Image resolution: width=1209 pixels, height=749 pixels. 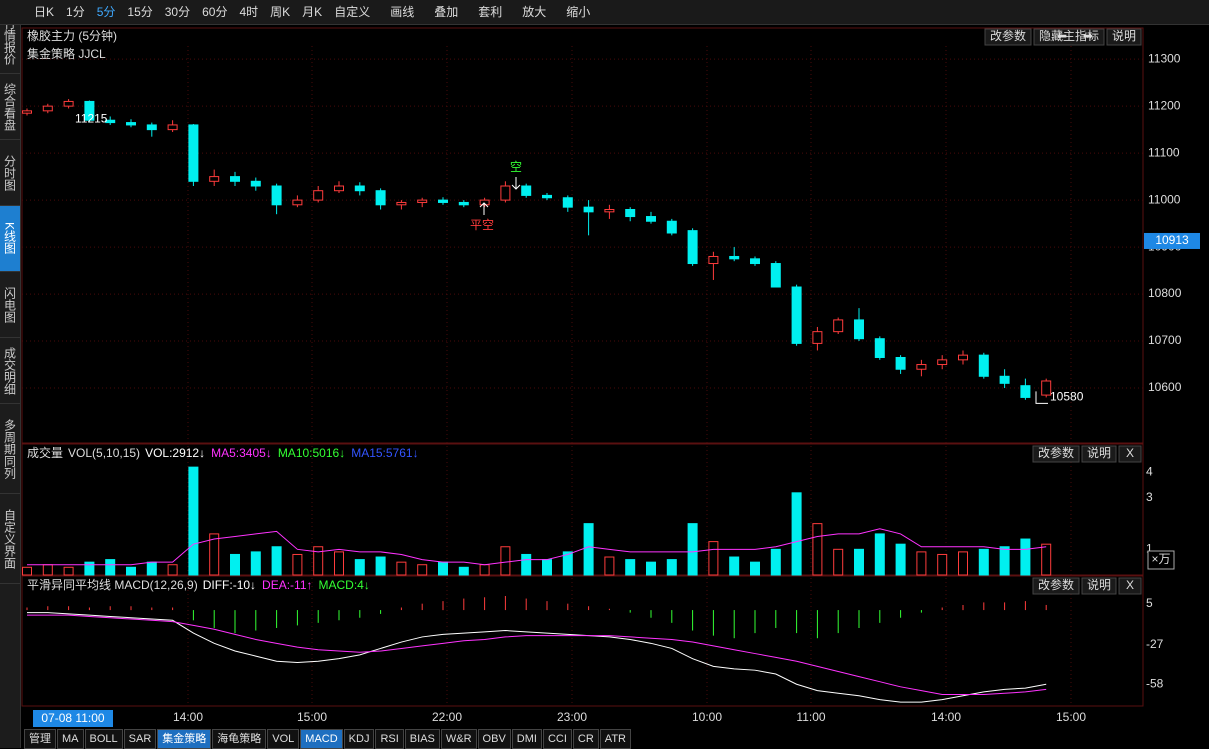 I want to click on tool-button: 放大, so click(x=534, y=12).